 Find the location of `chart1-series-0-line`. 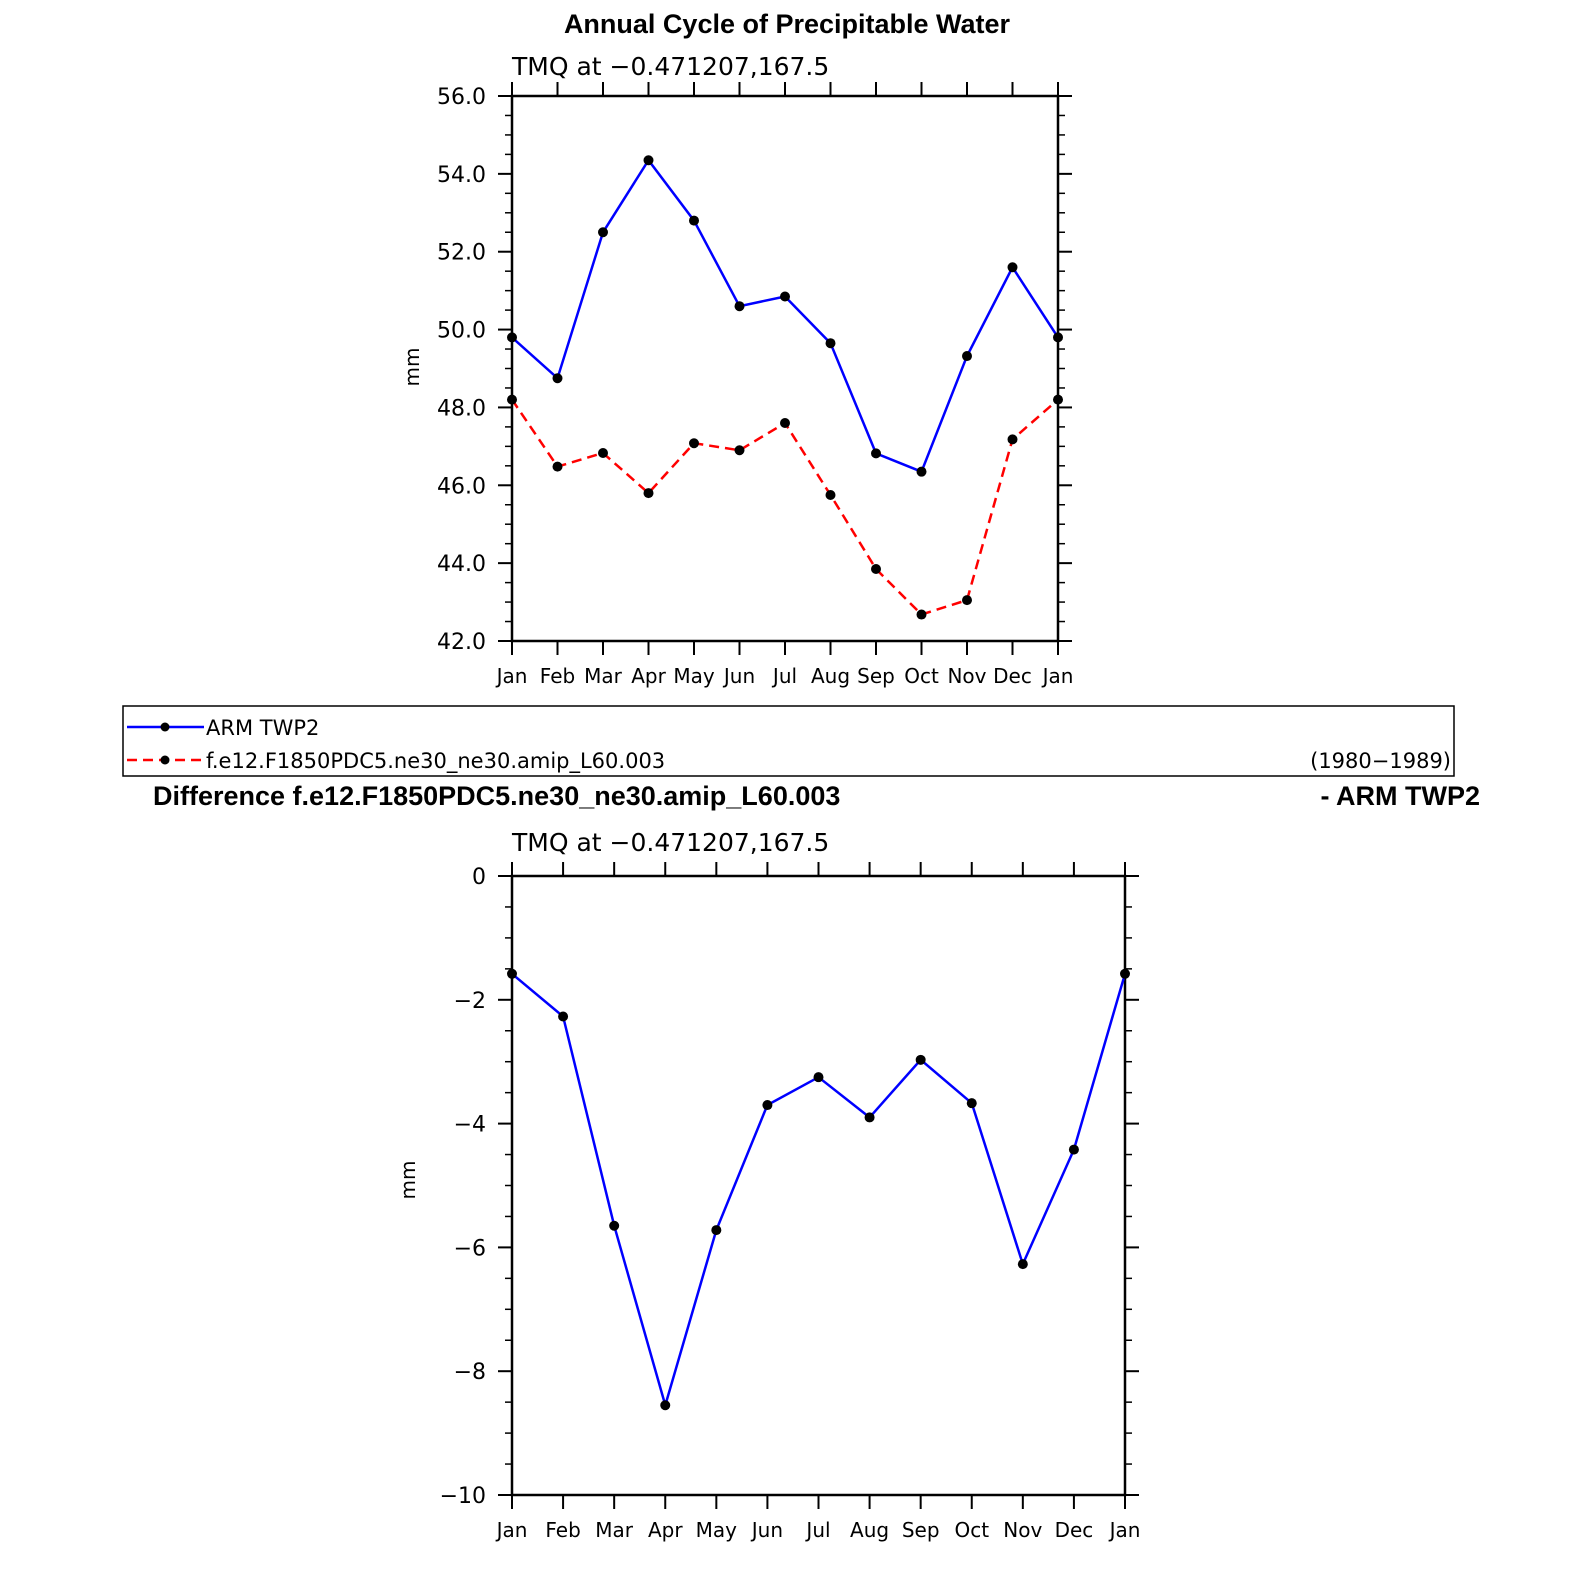

chart1-series-0-line is located at coordinates (819, 1191).